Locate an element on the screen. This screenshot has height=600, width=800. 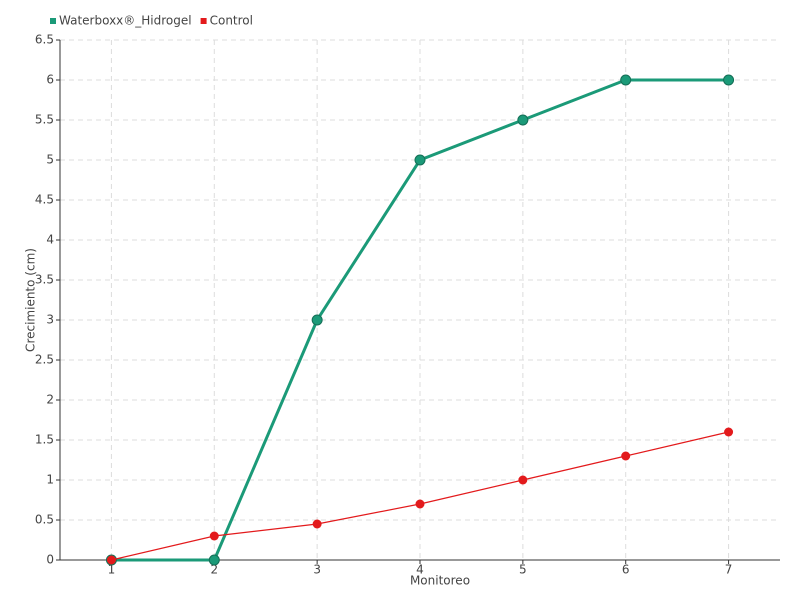
y-tick-label: 4.5 is located at coordinates (44, 200).